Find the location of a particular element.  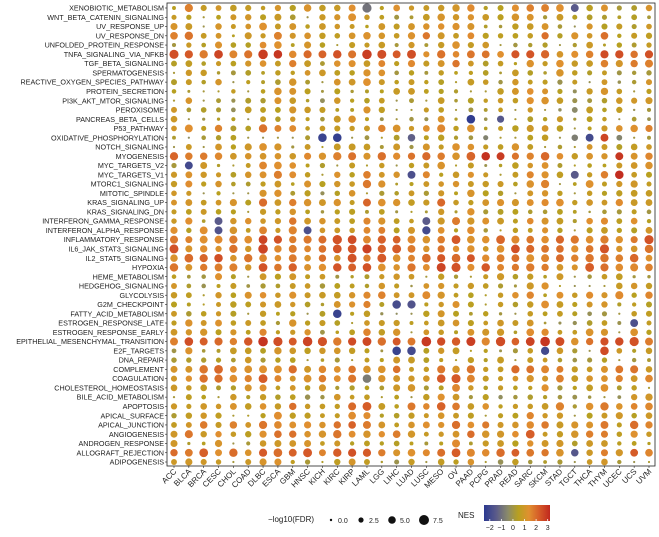

dot-heme-metabolism-coad is located at coordinates (248, 276).